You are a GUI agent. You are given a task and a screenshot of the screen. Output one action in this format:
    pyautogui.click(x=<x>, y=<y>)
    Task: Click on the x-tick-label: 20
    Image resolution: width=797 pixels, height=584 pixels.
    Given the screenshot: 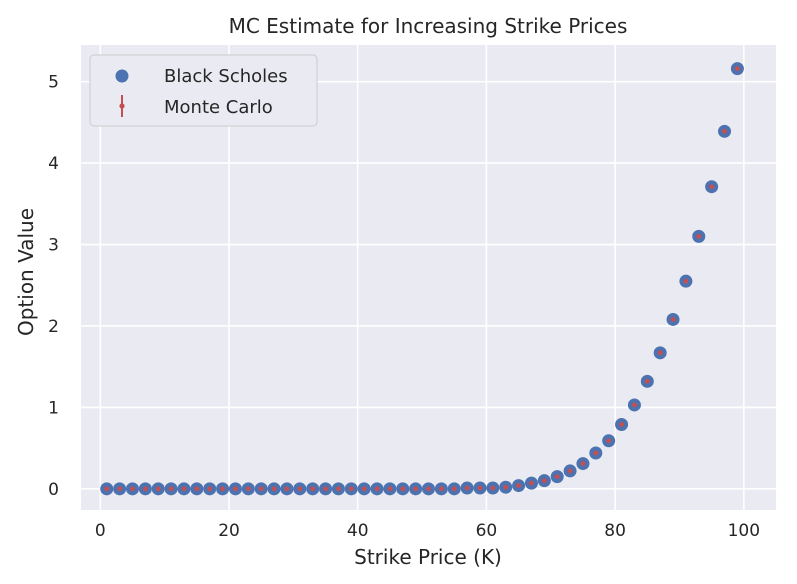 What is the action you would take?
    pyautogui.click(x=229, y=531)
    